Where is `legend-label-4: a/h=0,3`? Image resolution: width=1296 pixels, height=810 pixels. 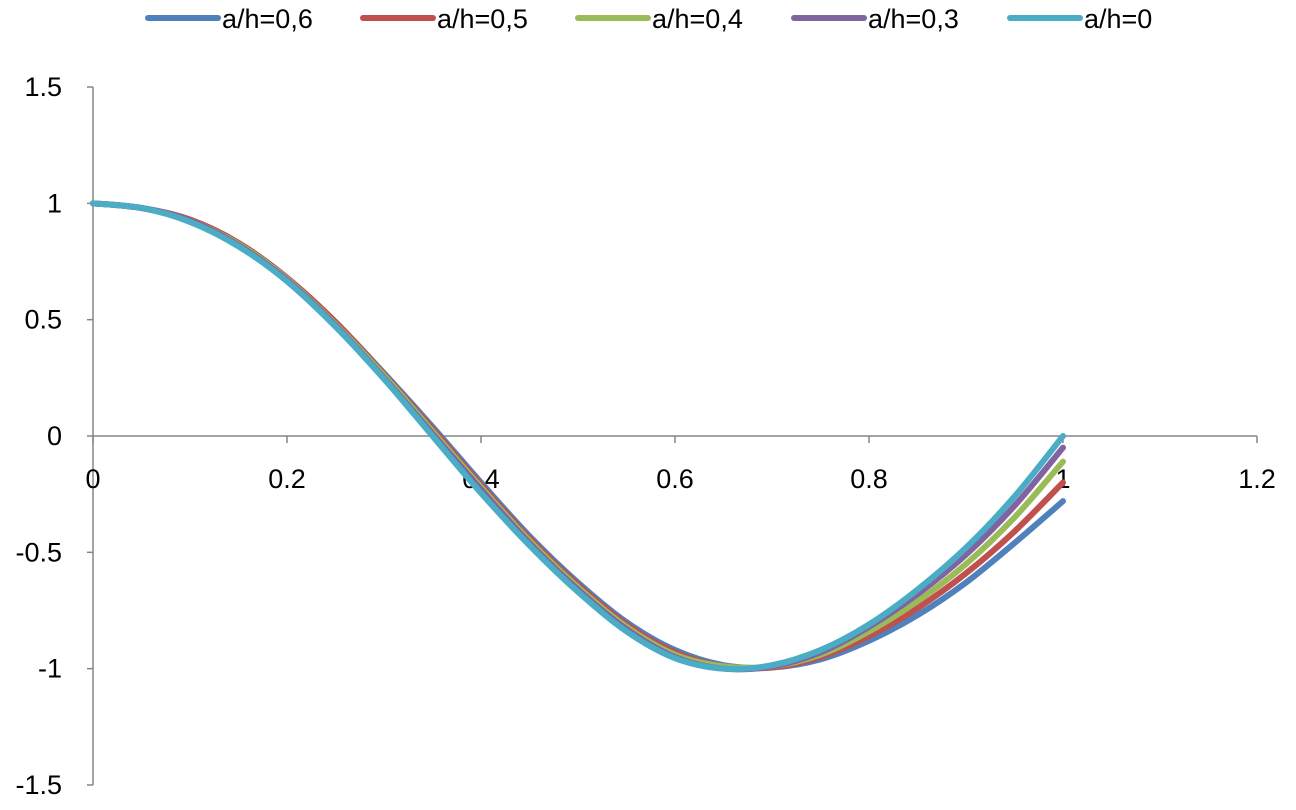 legend-label-4: a/h=0,3 is located at coordinates (913, 19).